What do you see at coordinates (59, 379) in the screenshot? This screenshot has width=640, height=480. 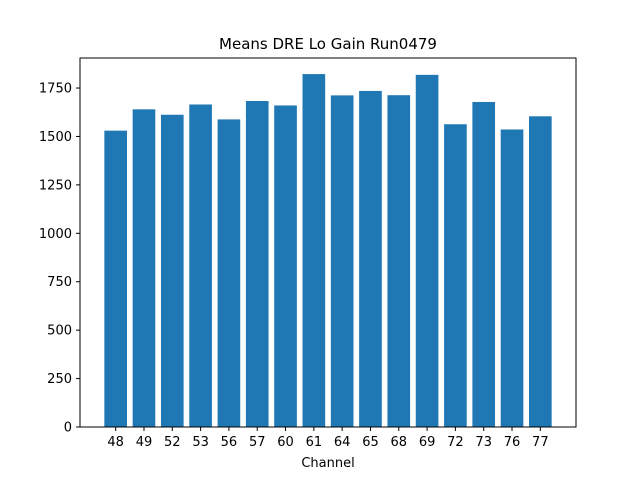 I see `y-tick-label-250: 250` at bounding box center [59, 379].